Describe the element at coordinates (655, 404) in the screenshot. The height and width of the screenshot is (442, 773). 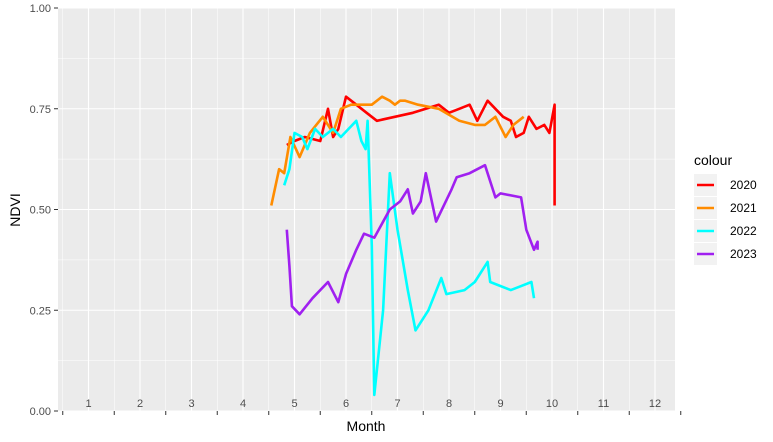
I see `x-tick-label: 12` at that location.